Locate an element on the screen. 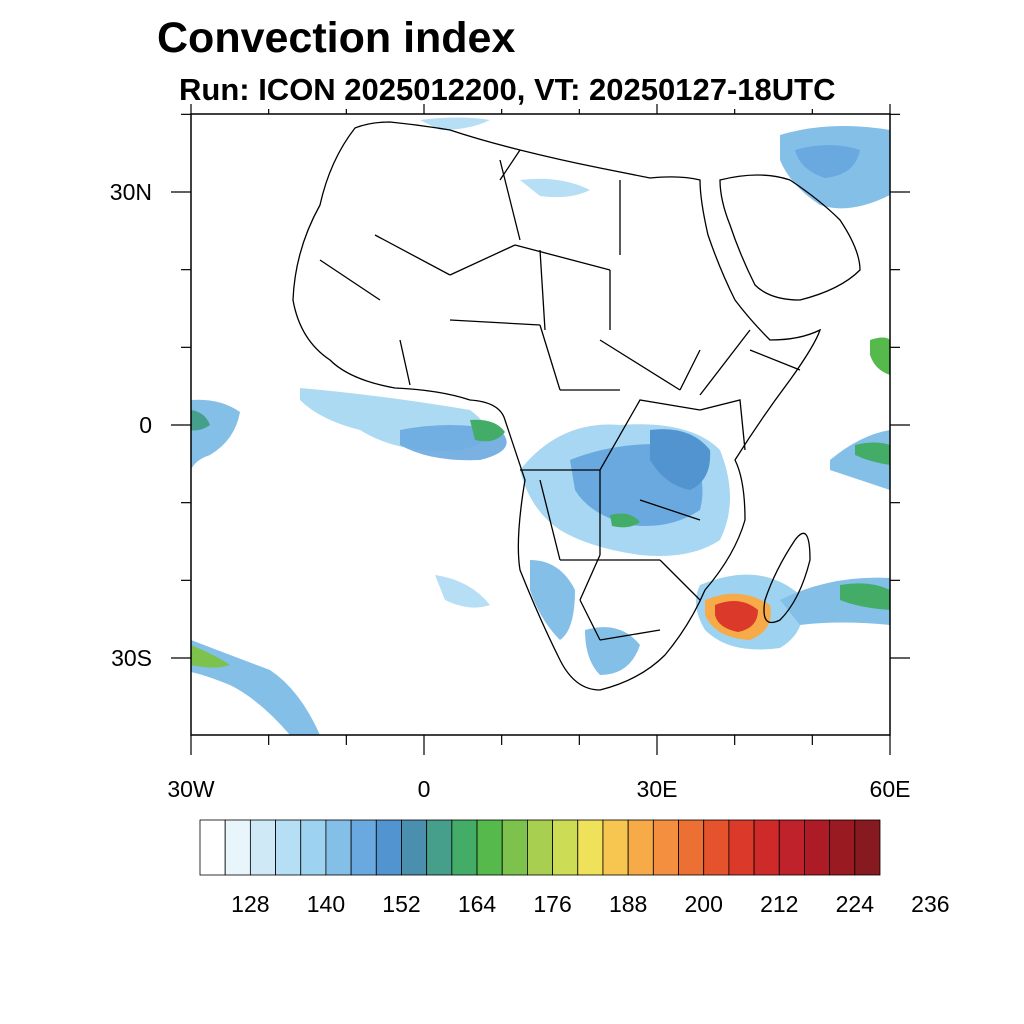  border-central is located at coordinates (610, 520).